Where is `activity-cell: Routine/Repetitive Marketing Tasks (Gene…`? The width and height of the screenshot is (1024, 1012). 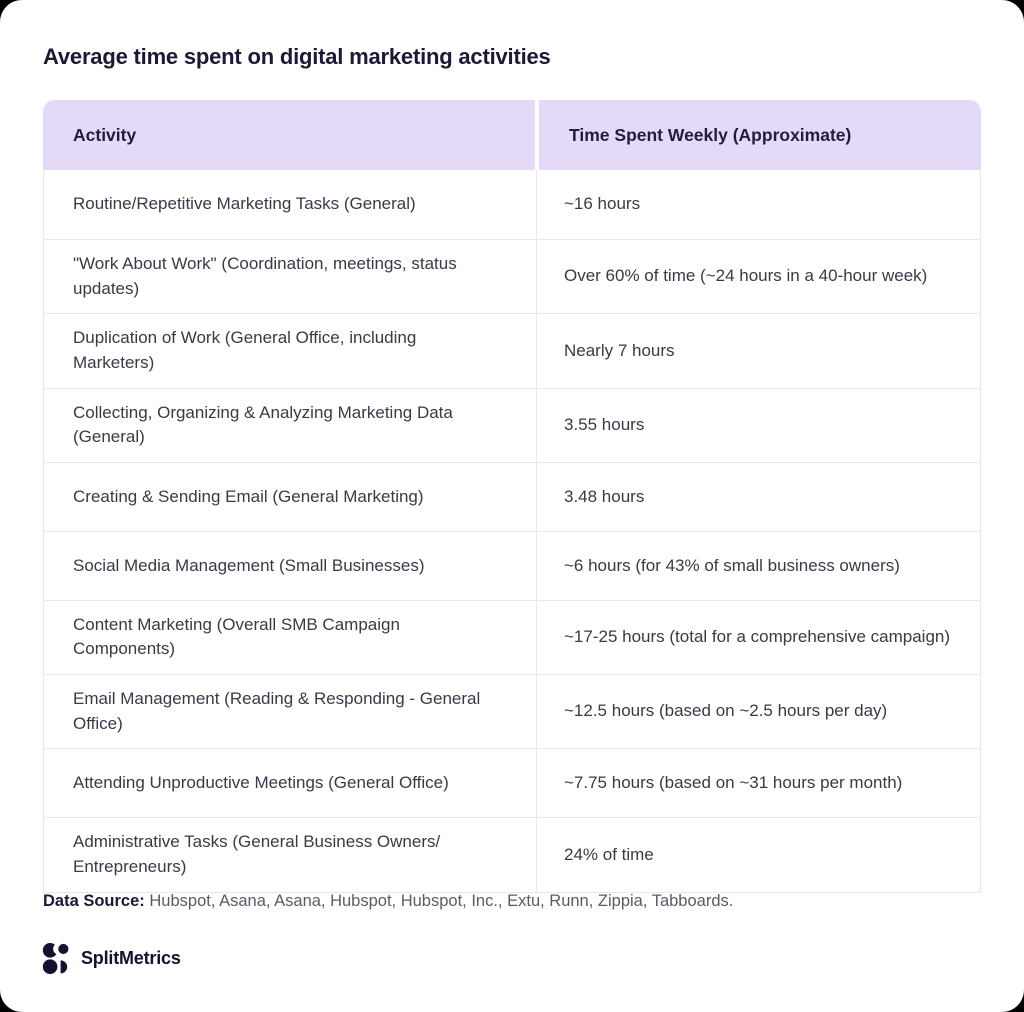 activity-cell: Routine/Repetitive Marketing Tasks (Gene… is located at coordinates (244, 204).